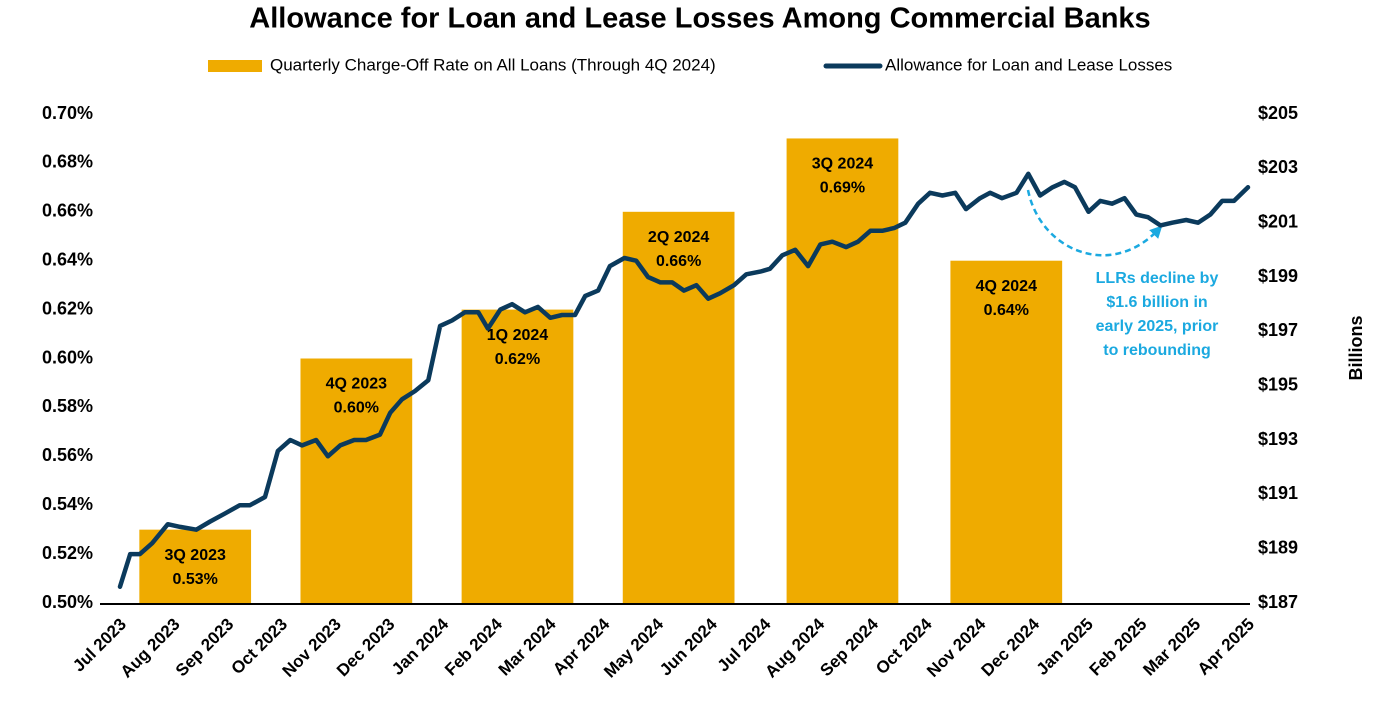 The width and height of the screenshot is (1400, 722). What do you see at coordinates (473, 646) in the screenshot?
I see `x-tick-label: Feb 2024` at bounding box center [473, 646].